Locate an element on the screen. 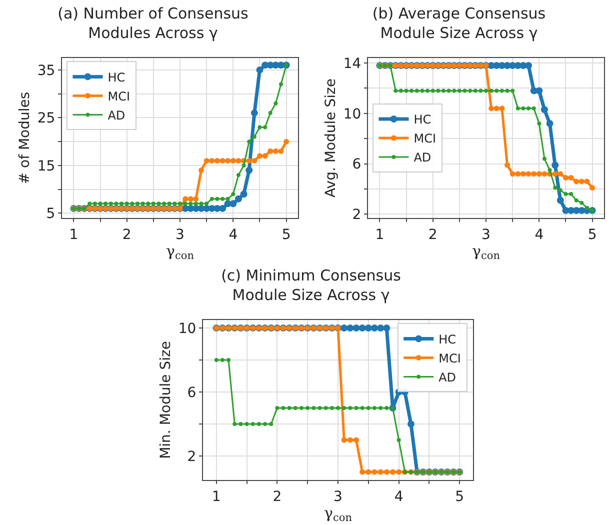 The height and width of the screenshot is (525, 612). legend-label: AD is located at coordinates (117, 115).